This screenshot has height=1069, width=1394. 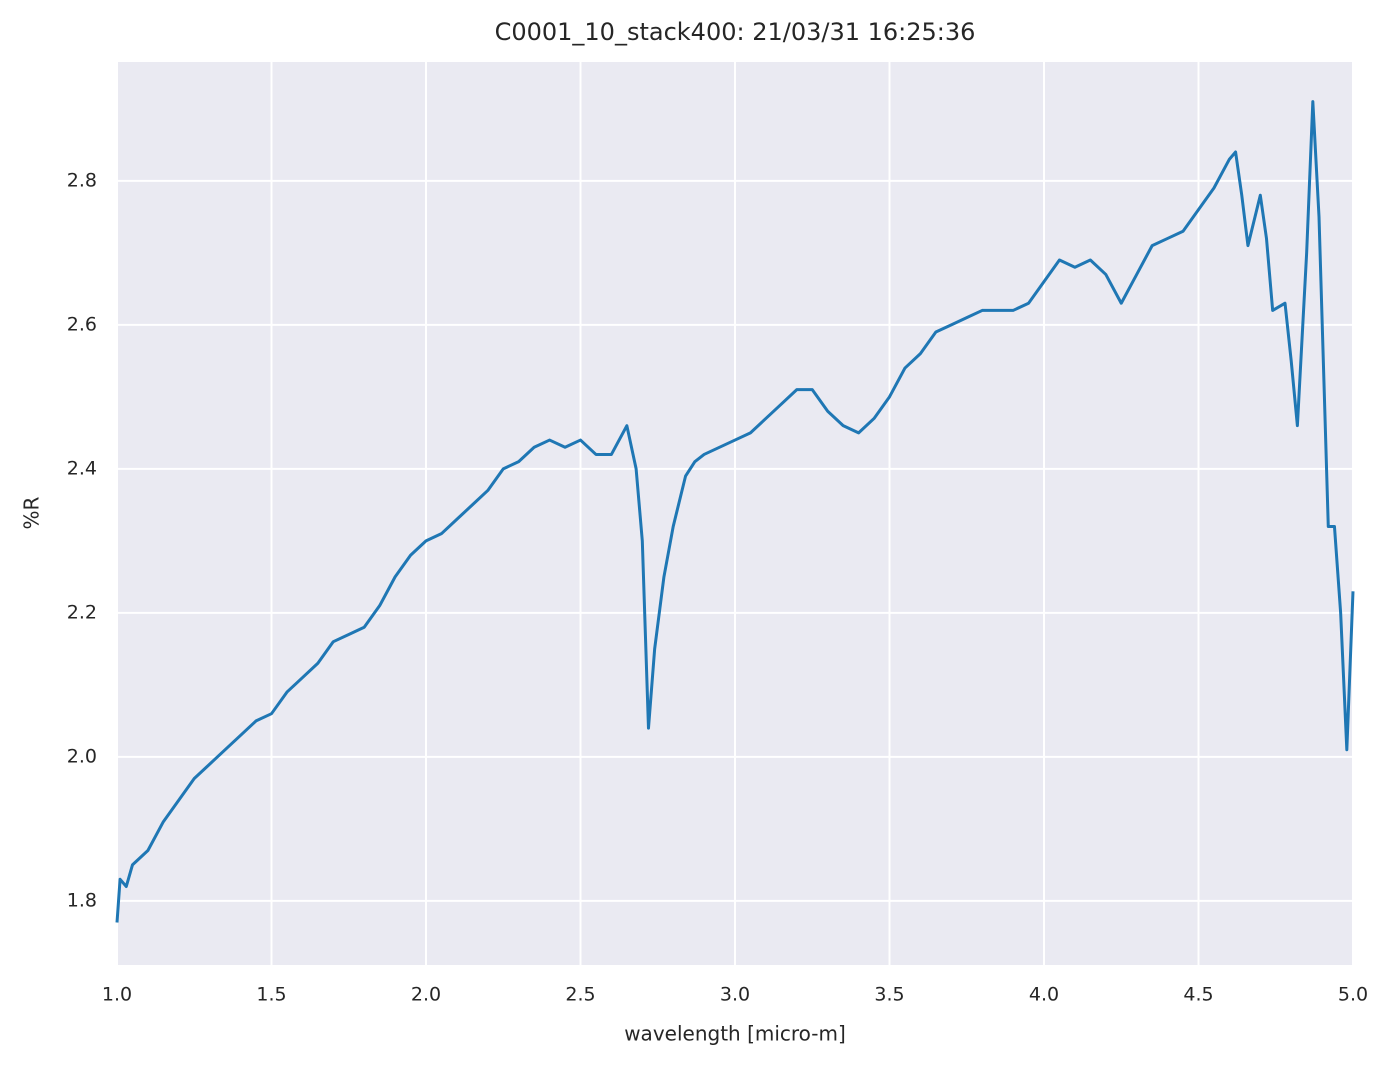 I want to click on x-tick-label: 2.5, so click(x=580, y=995).